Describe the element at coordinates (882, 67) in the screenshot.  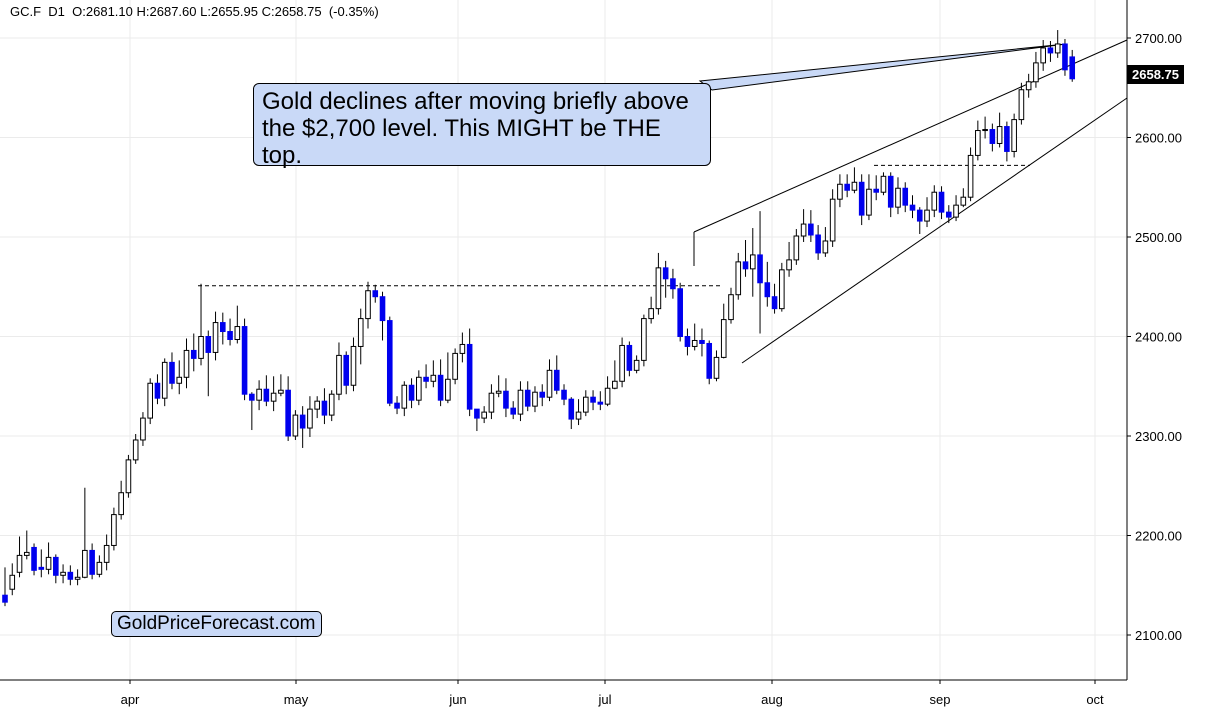
I see `callout-pointer` at that location.